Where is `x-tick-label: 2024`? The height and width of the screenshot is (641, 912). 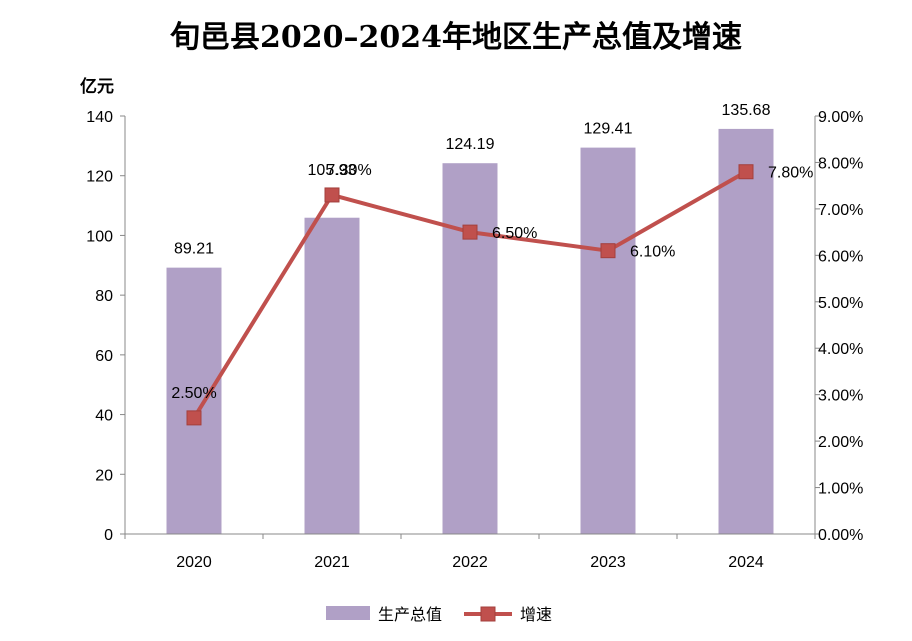
x-tick-label: 2024 is located at coordinates (746, 562).